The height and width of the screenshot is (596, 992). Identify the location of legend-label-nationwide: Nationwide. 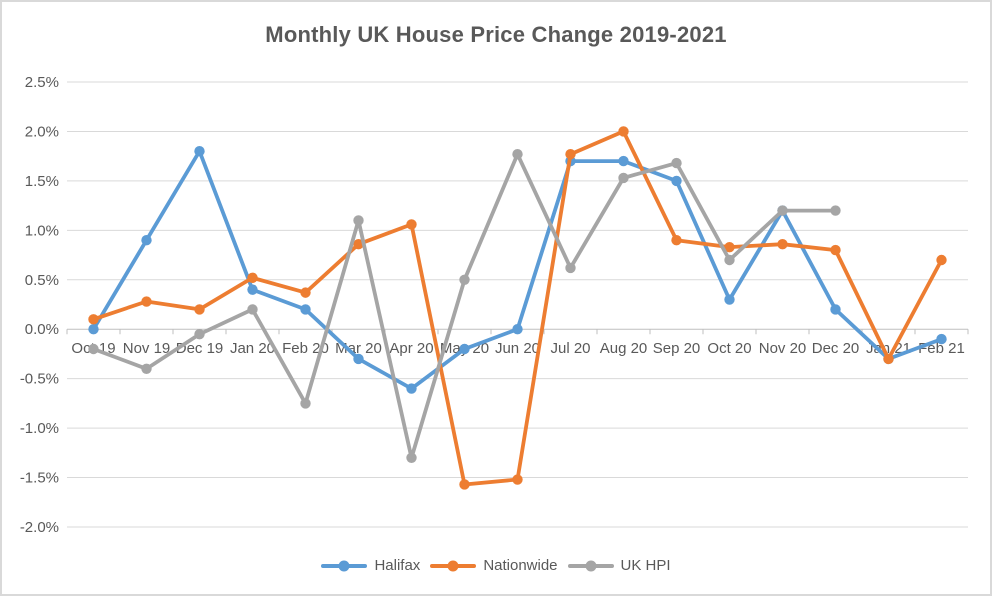
(520, 565).